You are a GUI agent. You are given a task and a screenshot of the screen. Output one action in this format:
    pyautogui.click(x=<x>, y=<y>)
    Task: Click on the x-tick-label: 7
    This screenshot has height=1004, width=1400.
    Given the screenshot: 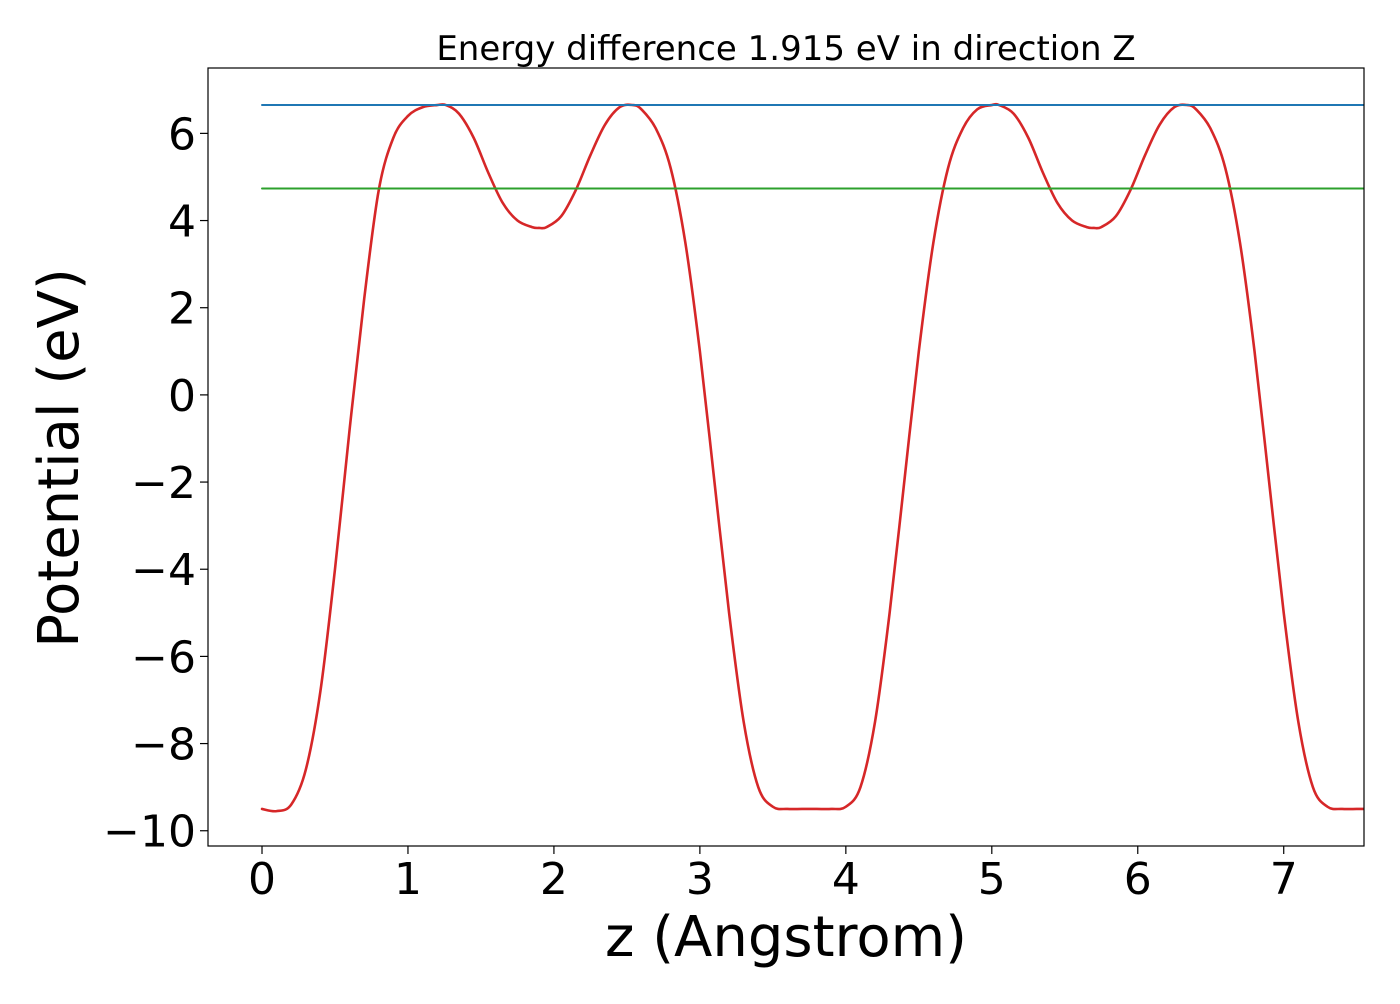 What is the action you would take?
    pyautogui.click(x=1284, y=879)
    